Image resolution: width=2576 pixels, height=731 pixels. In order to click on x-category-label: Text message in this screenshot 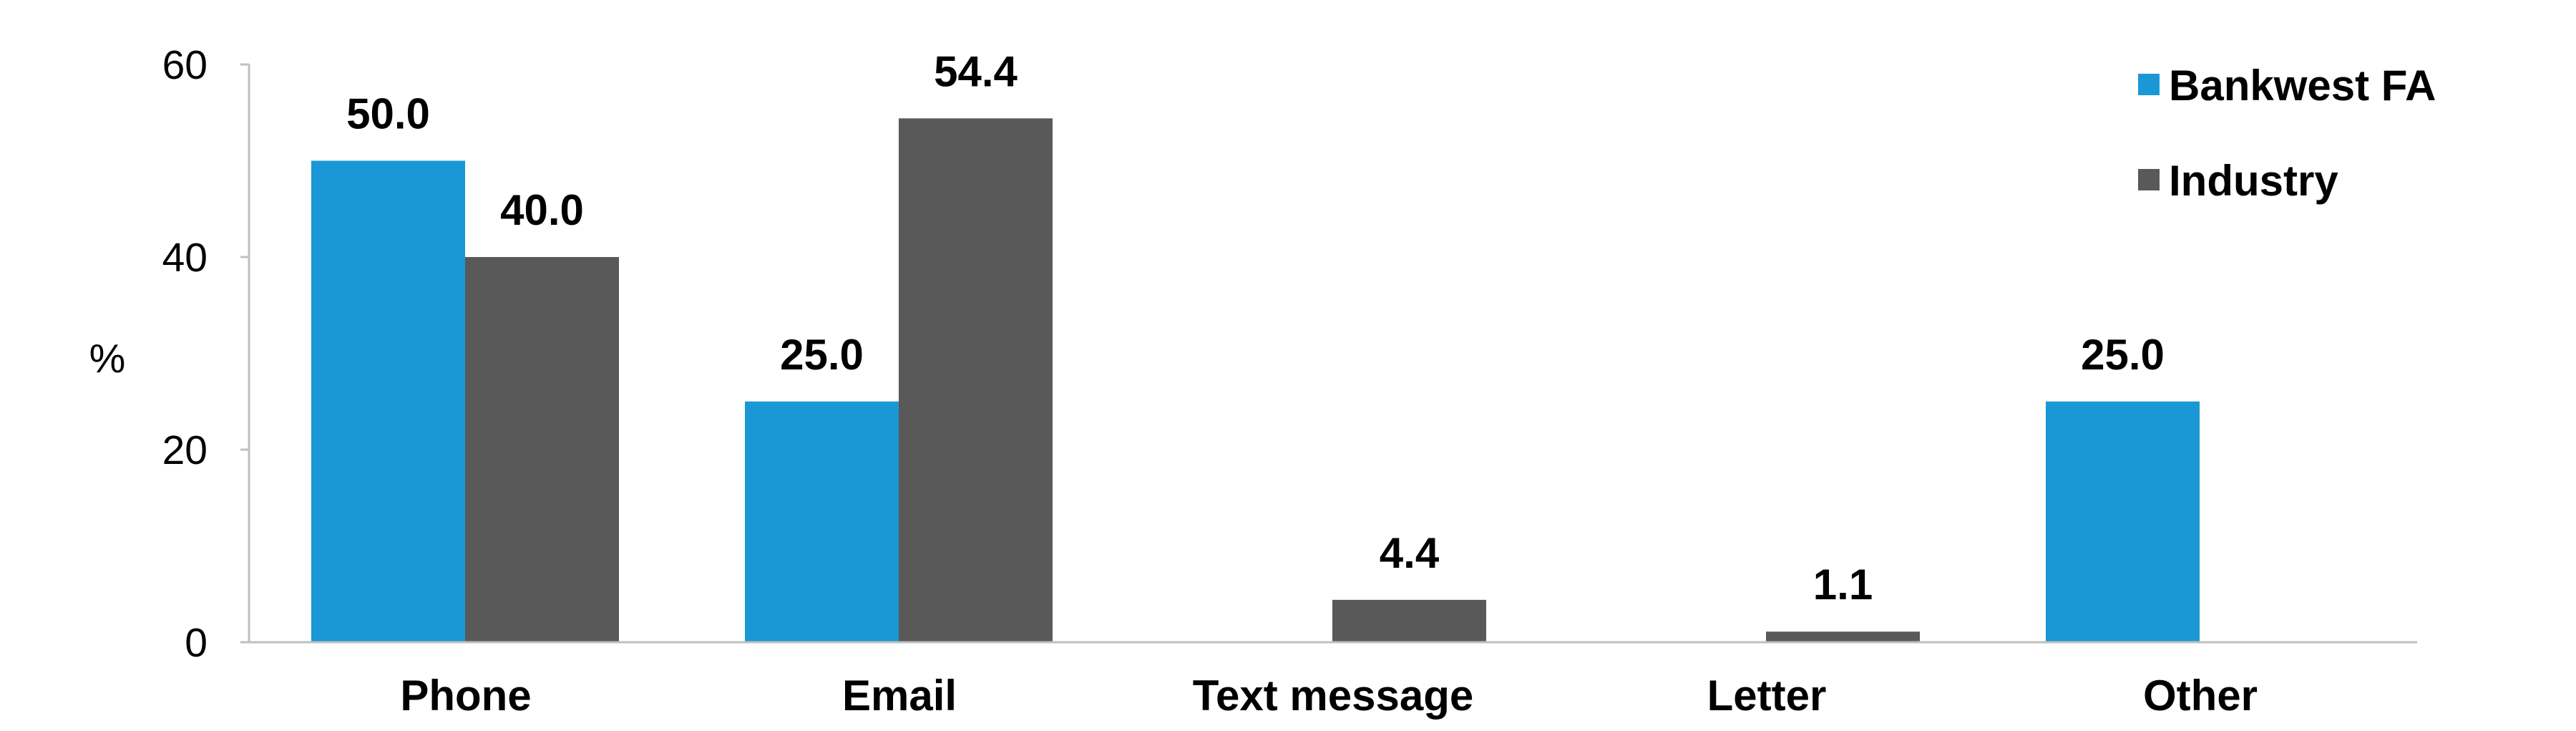, I will do `click(1333, 696)`.